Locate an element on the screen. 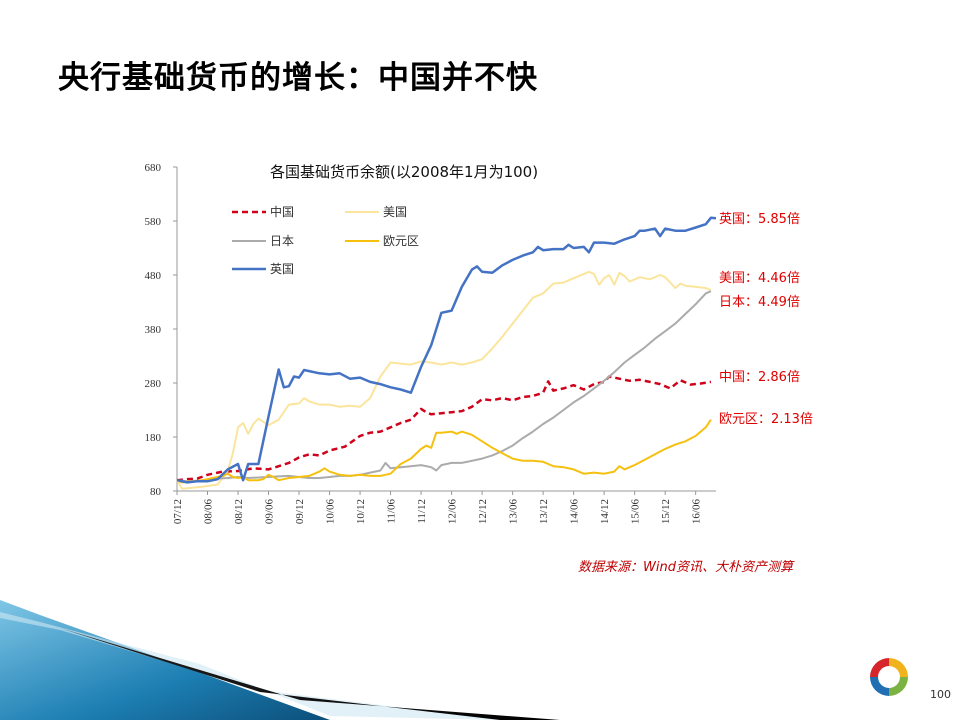 This screenshot has width=960, height=720. legend-label: 日本 is located at coordinates (282, 241).